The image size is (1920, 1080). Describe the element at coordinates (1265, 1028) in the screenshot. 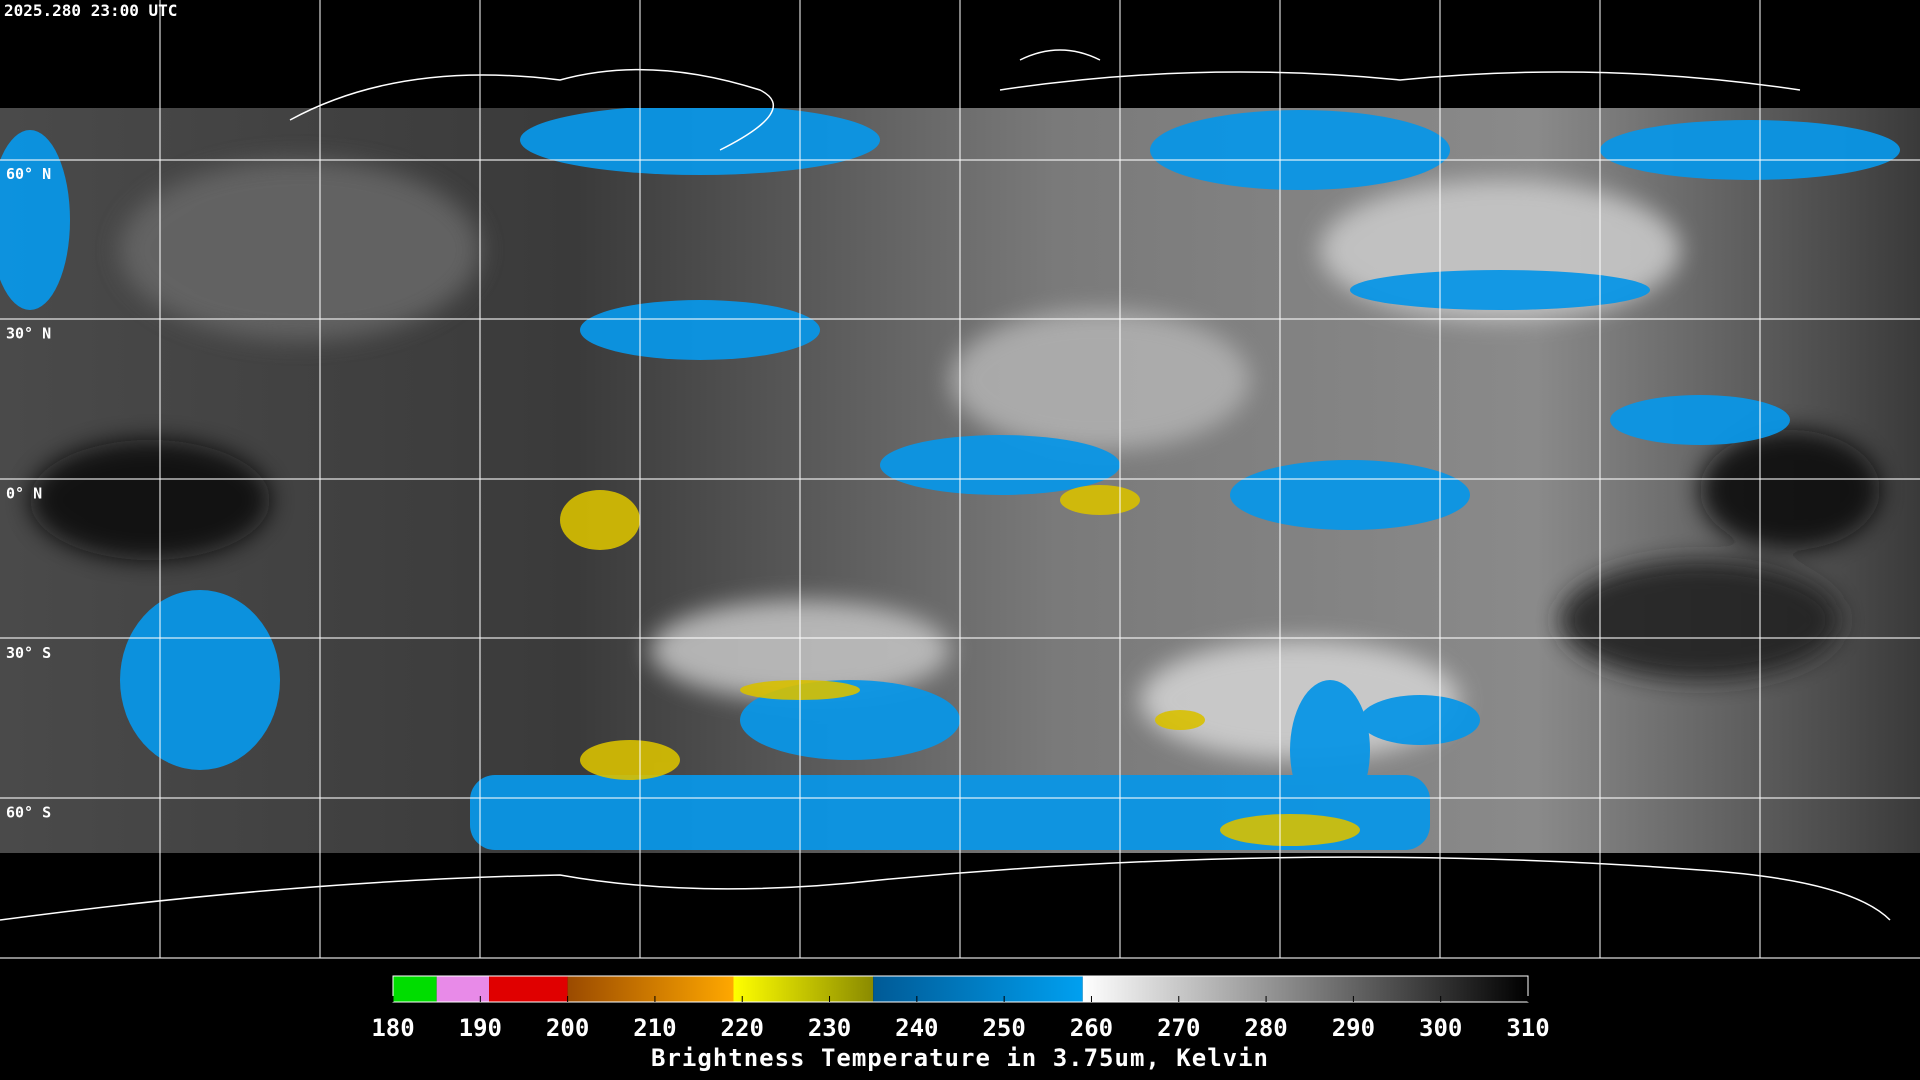

I see `colorbar-tick-label: 280` at that location.